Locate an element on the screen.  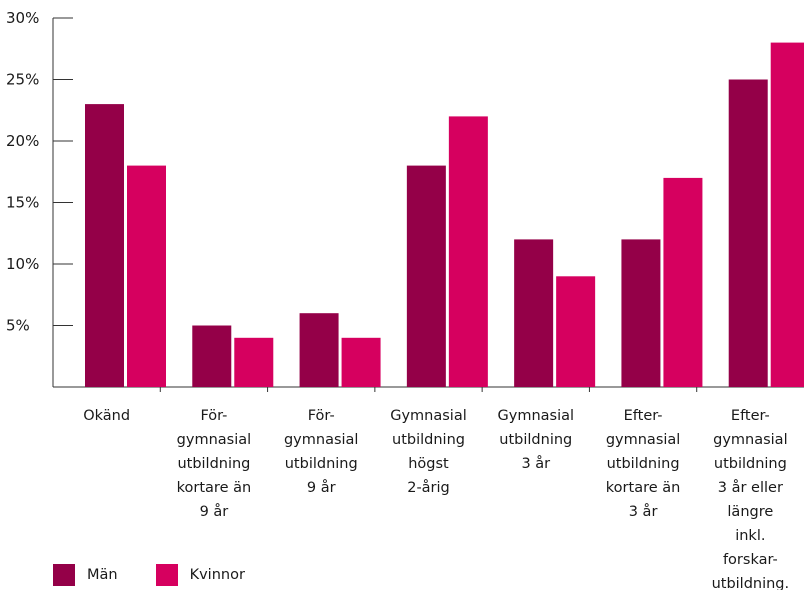
legend-swatch-kvinnor is located at coordinates (166, 575).